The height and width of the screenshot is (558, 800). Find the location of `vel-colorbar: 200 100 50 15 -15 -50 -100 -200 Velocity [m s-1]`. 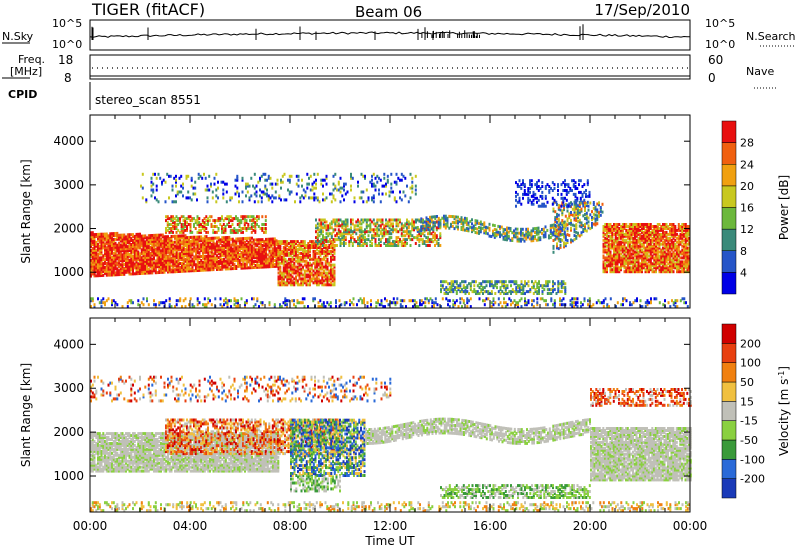

vel-colorbar: 200 100 50 15 -15 -50 -100 -200 Velocity [m s-1] is located at coordinates (756, 411).